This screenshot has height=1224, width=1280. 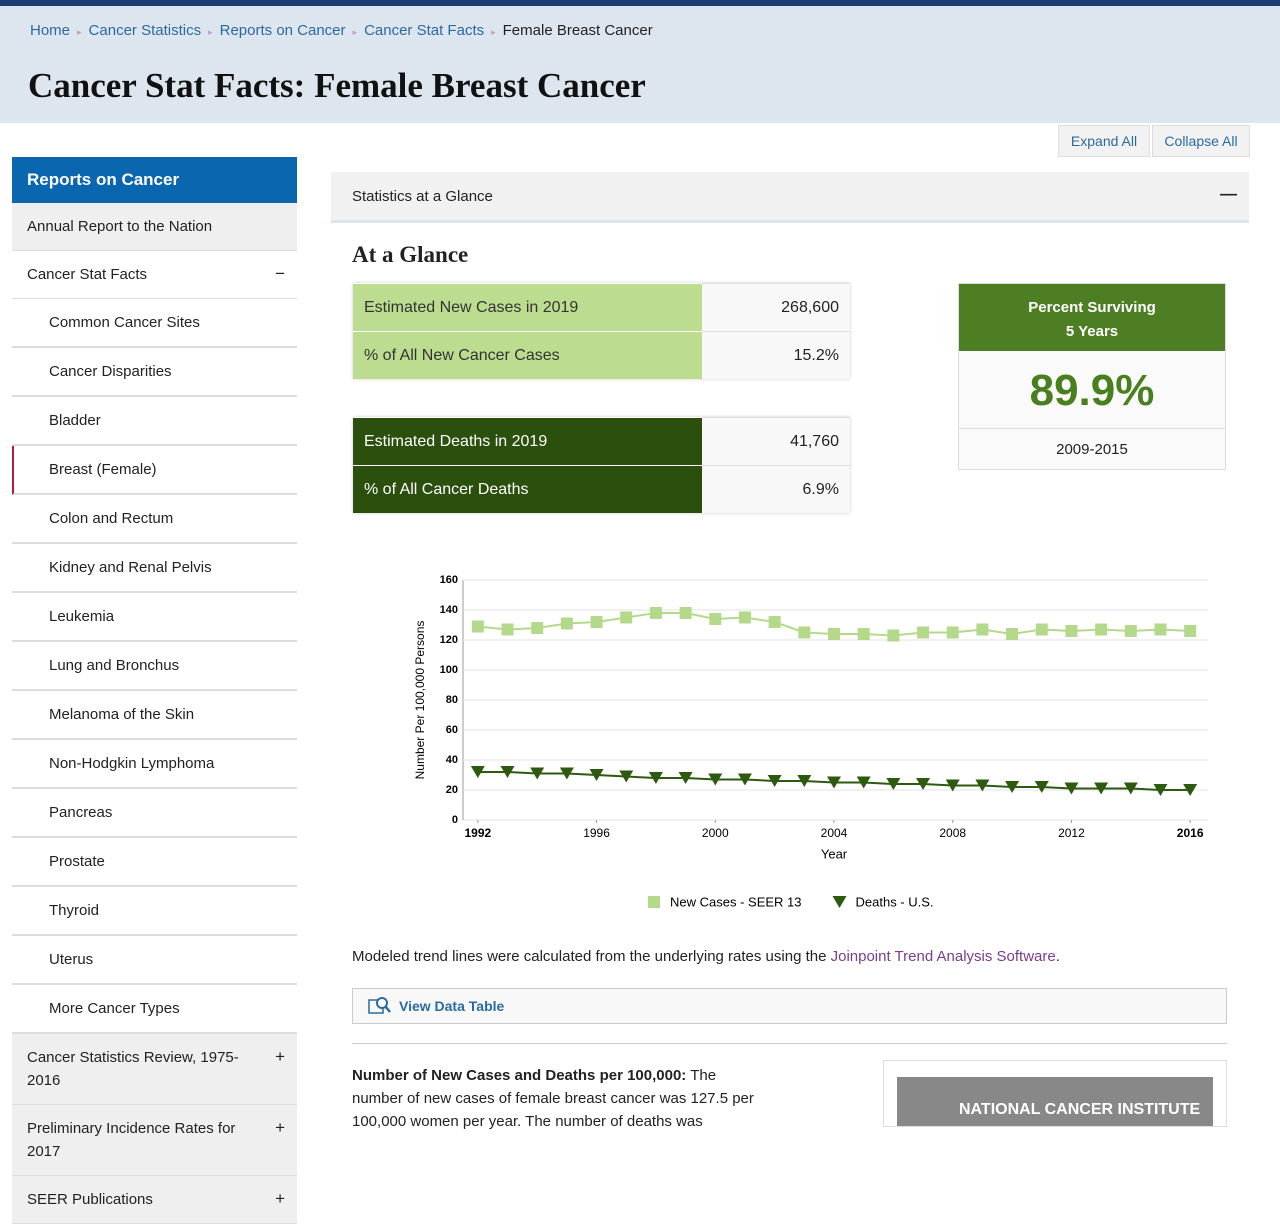 I want to click on nav-item: Cancer Statistics Review, 1975-2016 +, so click(x=154, y=1069).